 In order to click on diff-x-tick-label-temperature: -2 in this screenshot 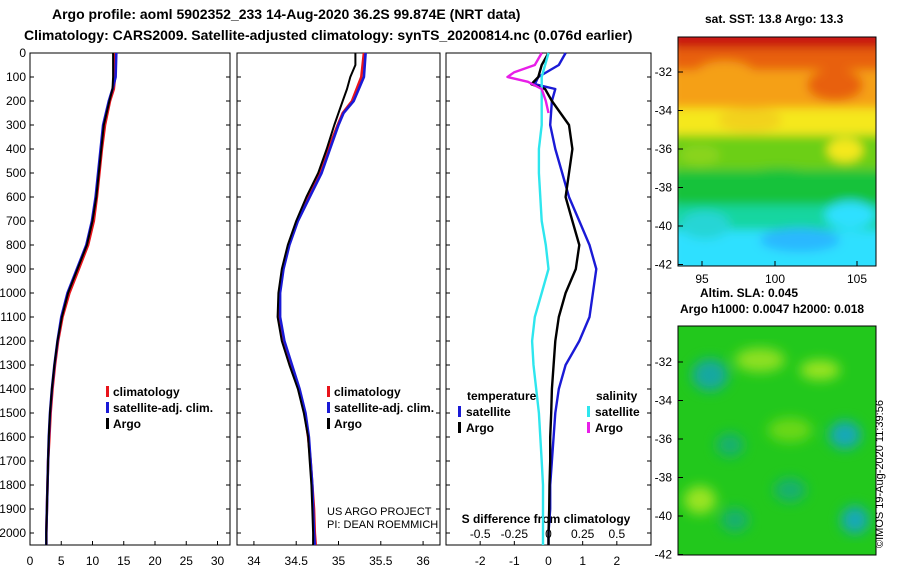, I will do `click(480, 561)`.